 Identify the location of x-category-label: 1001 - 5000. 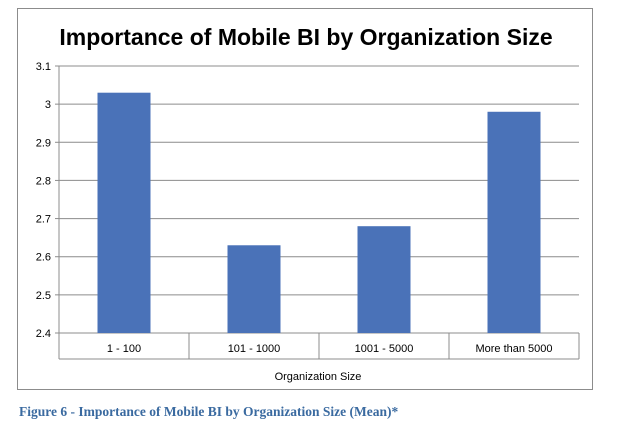
(384, 349).